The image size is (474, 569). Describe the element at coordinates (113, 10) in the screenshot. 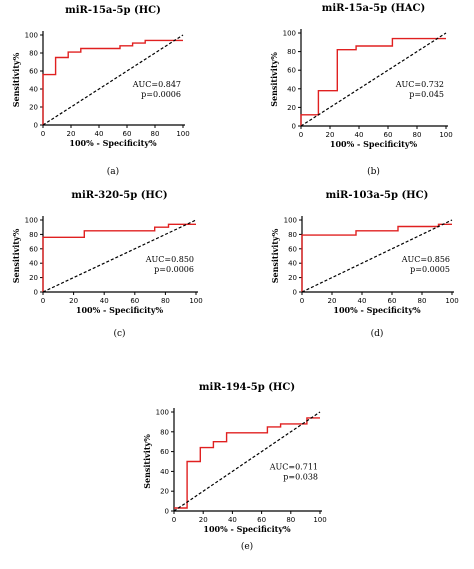

I see `chart-title: miR-15a-5p (HC)` at that location.